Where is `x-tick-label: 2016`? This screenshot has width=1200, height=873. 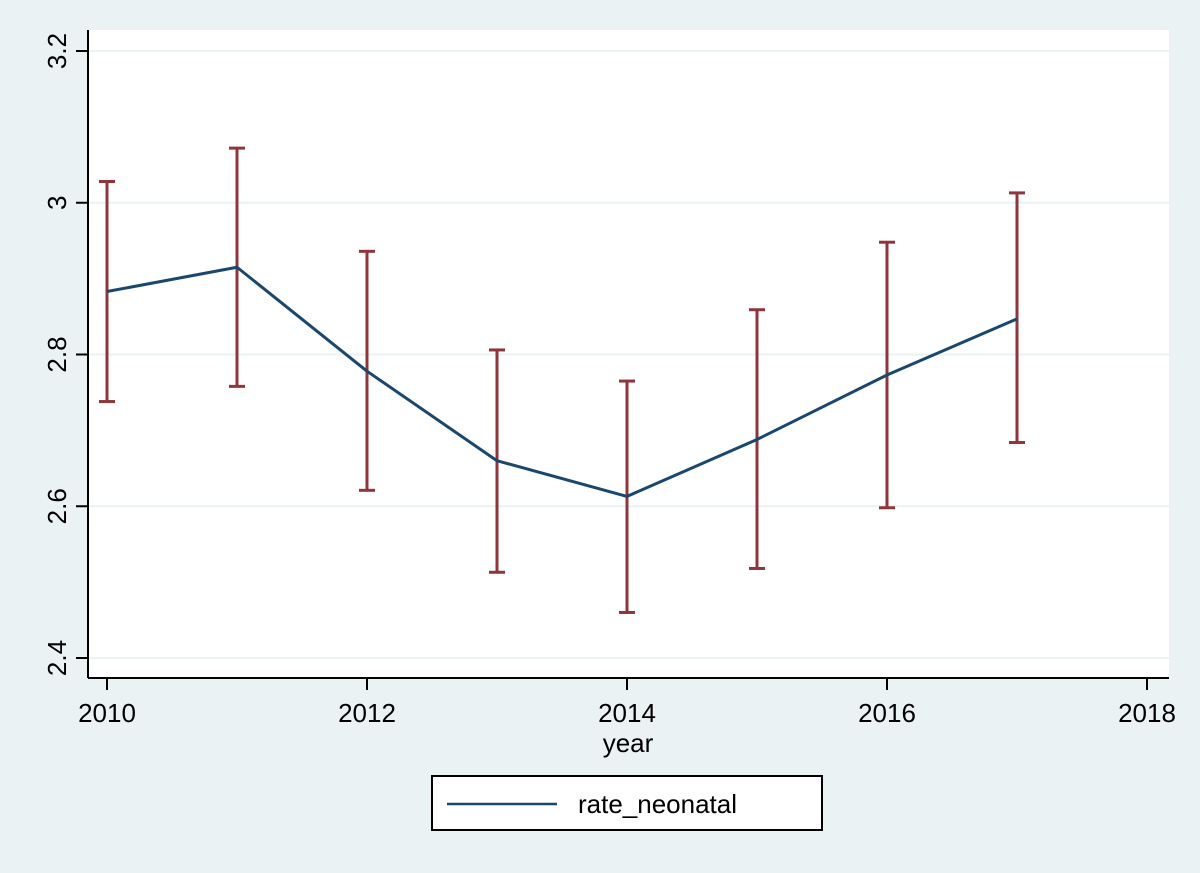
x-tick-label: 2016 is located at coordinates (887, 713).